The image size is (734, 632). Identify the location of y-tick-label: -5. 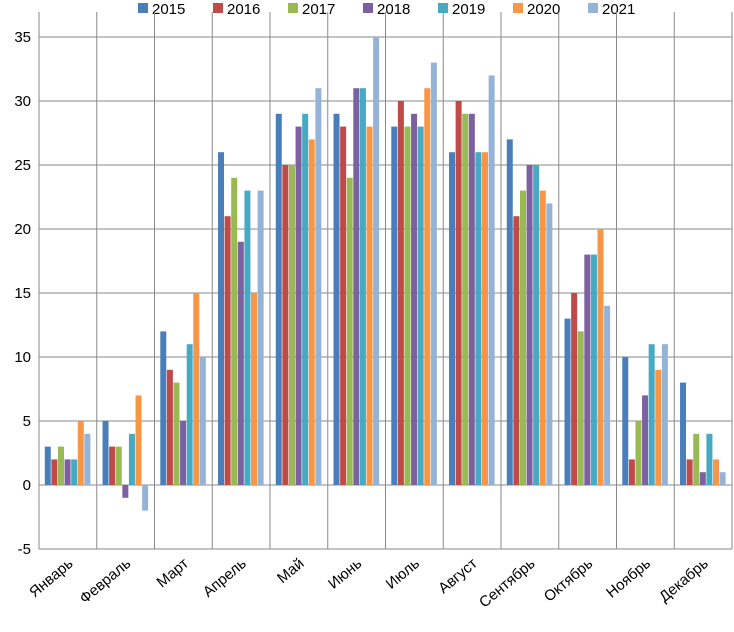
(24, 549).